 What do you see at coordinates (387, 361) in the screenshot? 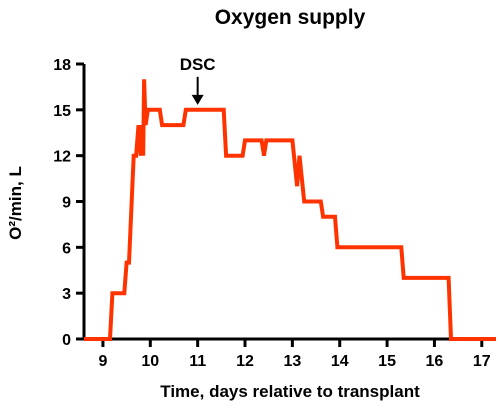
I see `x-tick-label: 15` at bounding box center [387, 361].